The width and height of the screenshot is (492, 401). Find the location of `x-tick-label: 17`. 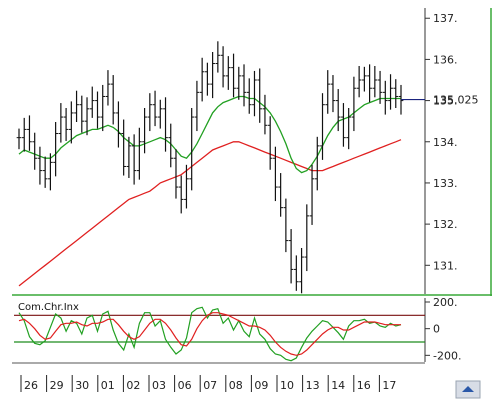

x-tick-label: 17 is located at coordinates (389, 385).